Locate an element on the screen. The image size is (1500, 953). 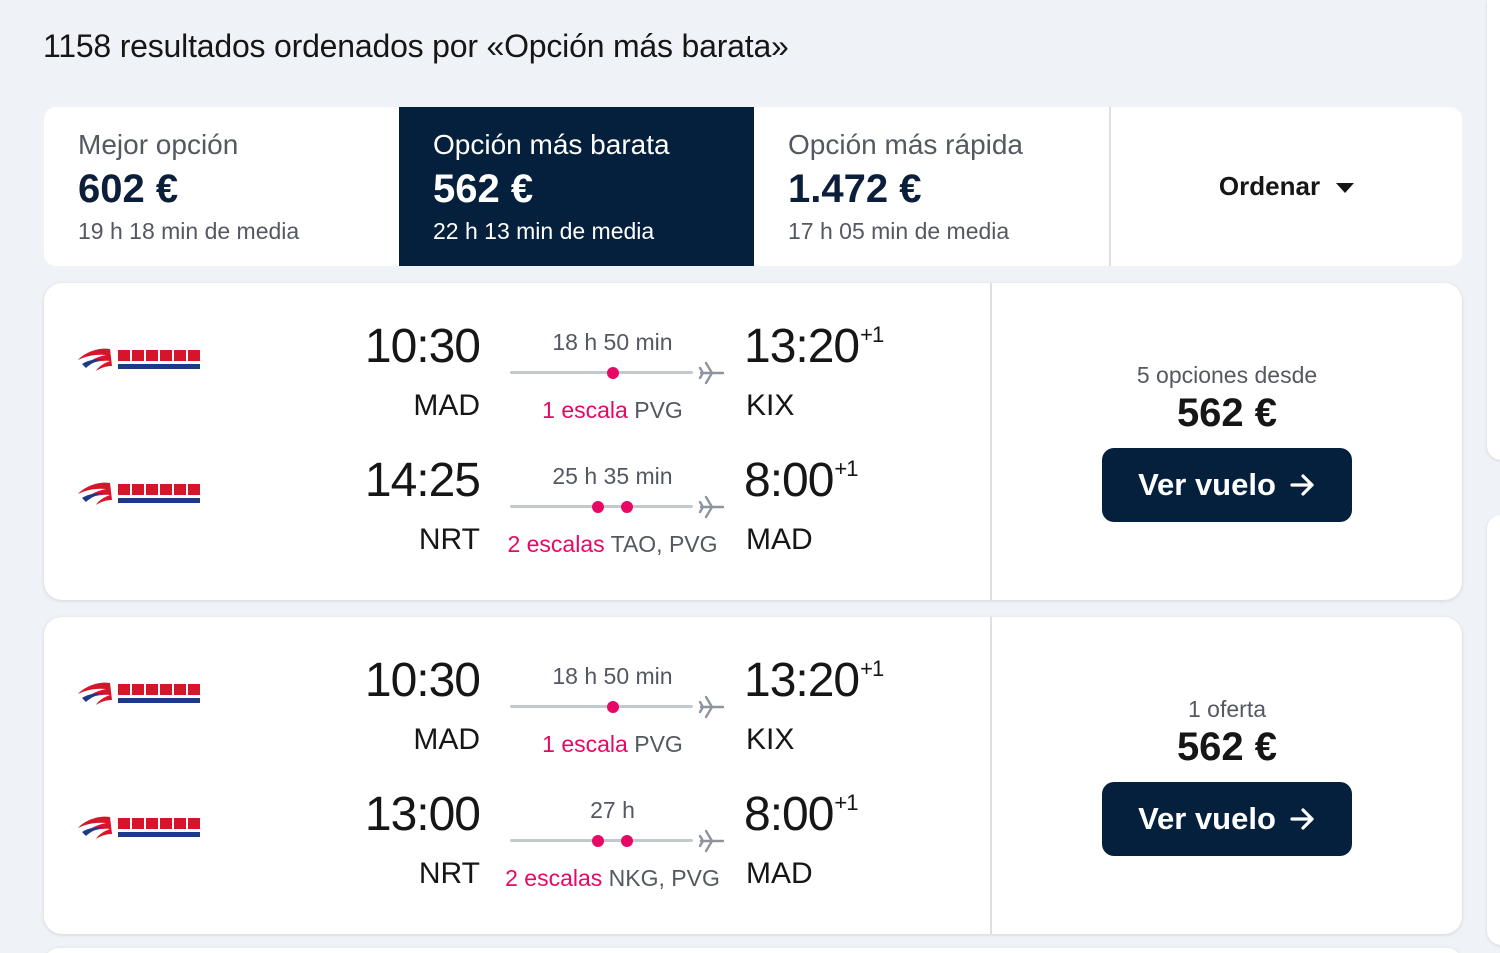
tab-average-duration: 17 h 05 min de media is located at coordinates (899, 231).